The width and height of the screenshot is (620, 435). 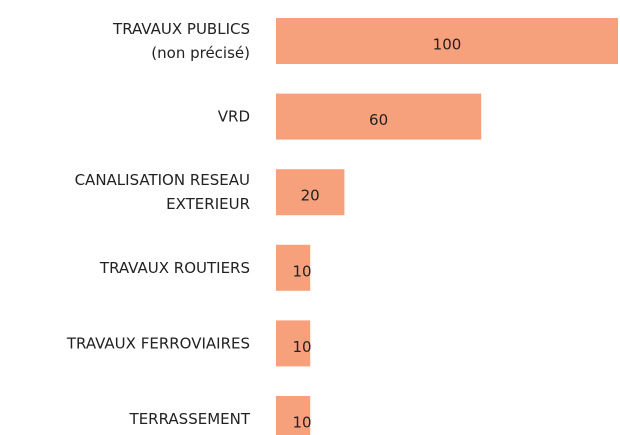 I want to click on category-label: TRAVAUX ROUTIERS, so click(x=174, y=267).